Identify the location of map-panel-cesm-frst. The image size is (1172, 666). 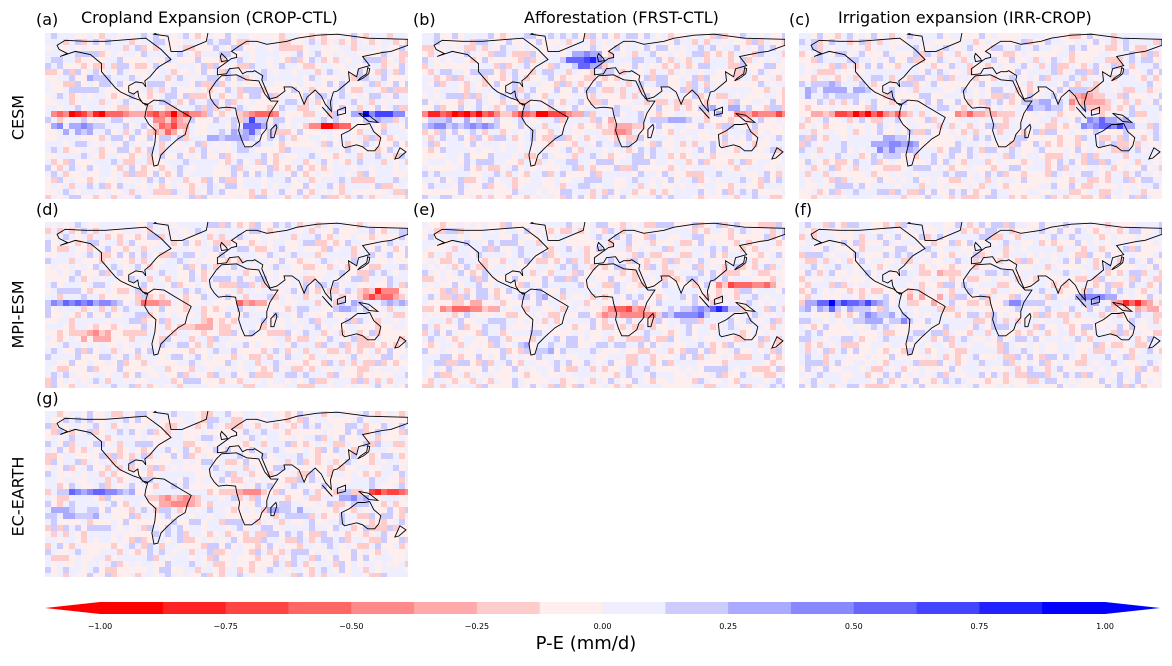
(603, 116).